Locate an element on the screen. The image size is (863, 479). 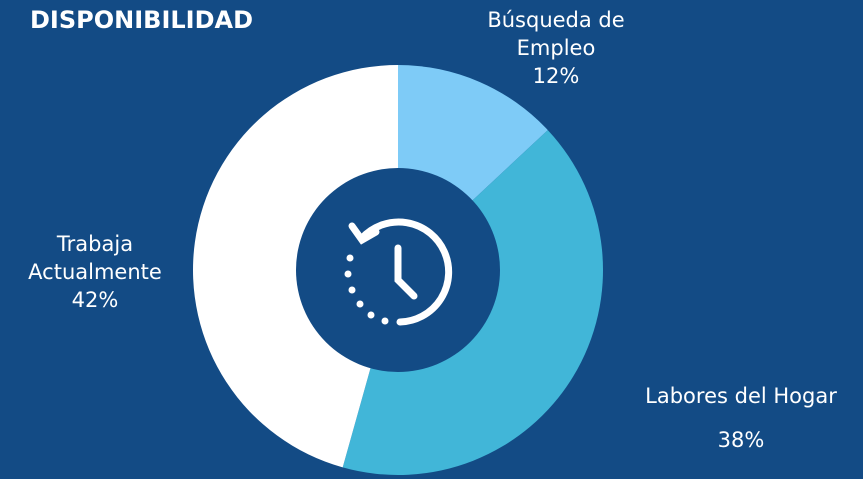
slice-label: Búsqueda de Empleo 12% is located at coordinates (556, 48).